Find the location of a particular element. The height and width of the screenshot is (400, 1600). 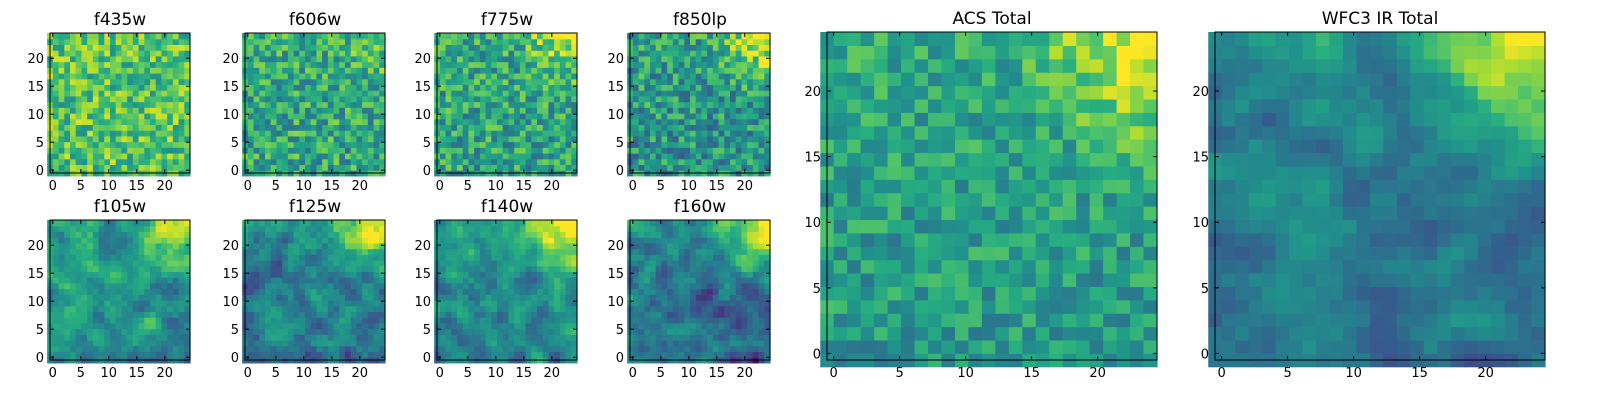

y-tick-label: 15 is located at coordinates (230, 87).